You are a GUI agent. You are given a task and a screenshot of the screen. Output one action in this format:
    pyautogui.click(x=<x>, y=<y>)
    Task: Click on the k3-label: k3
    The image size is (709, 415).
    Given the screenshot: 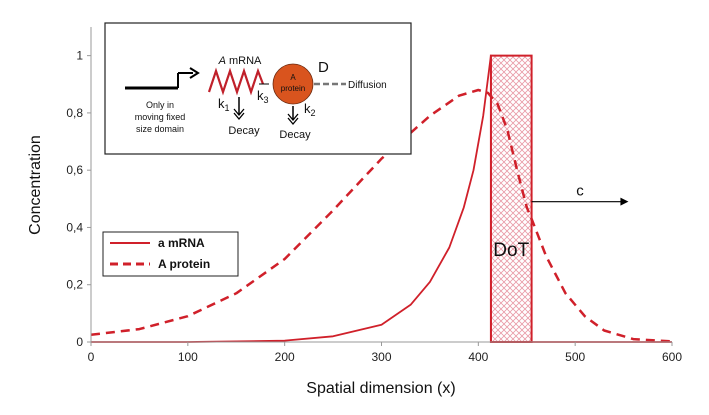 What is the action you would take?
    pyautogui.click(x=263, y=96)
    